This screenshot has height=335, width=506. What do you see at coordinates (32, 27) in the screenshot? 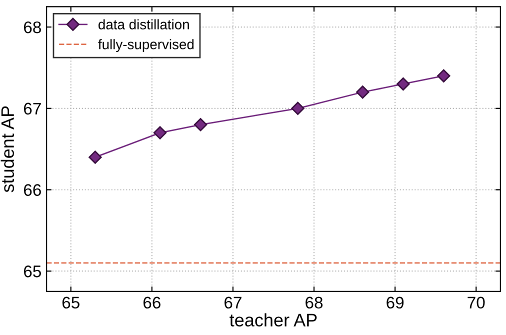
I see `y-tick-label: 68` at bounding box center [32, 27].